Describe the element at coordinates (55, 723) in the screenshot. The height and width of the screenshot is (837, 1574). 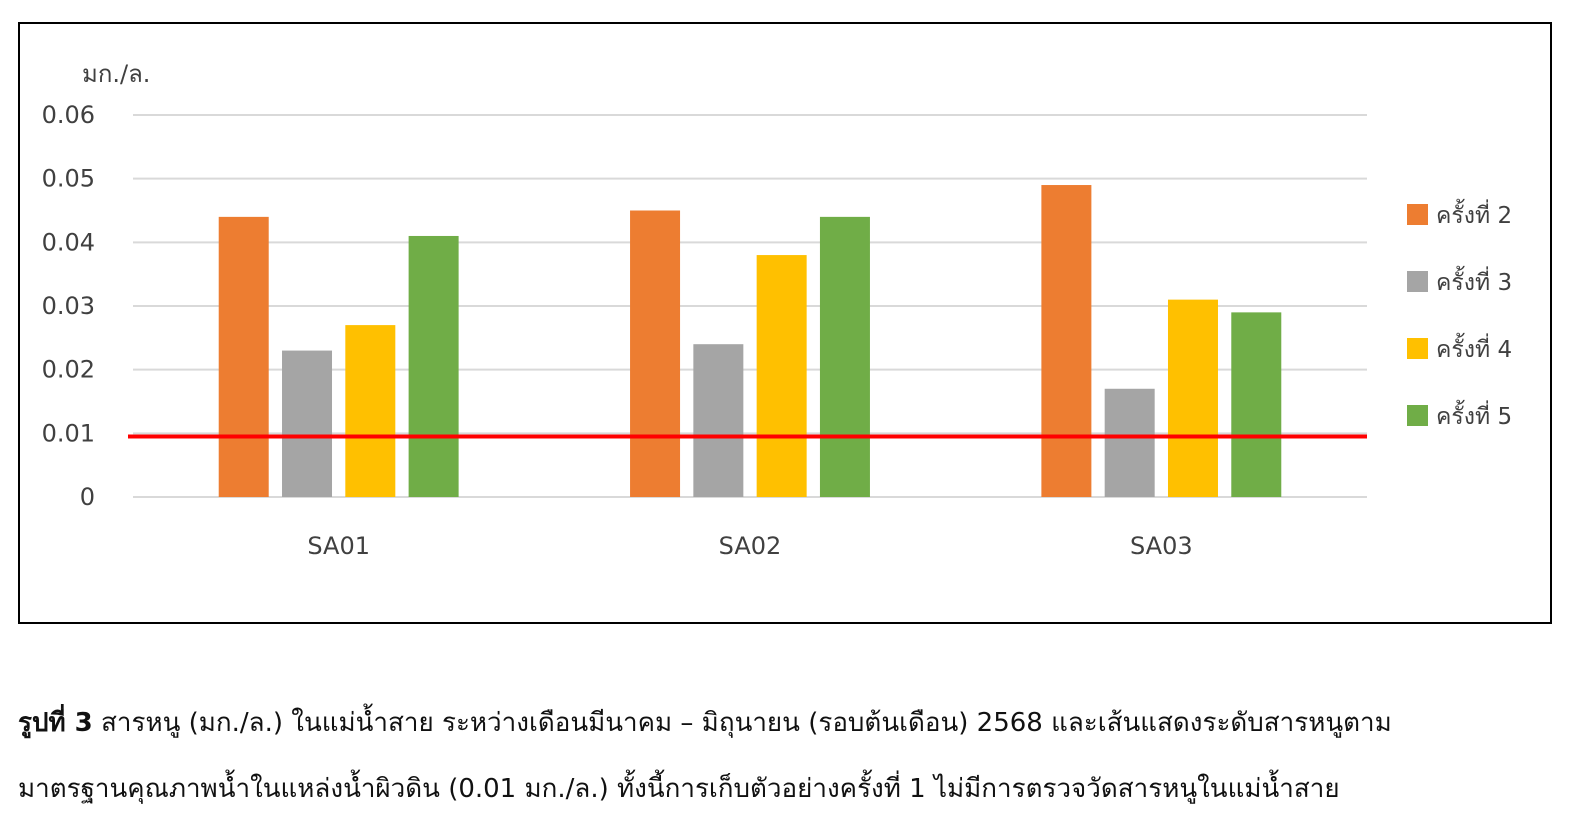
I see `caption-label: รูปที่ 3` at that location.